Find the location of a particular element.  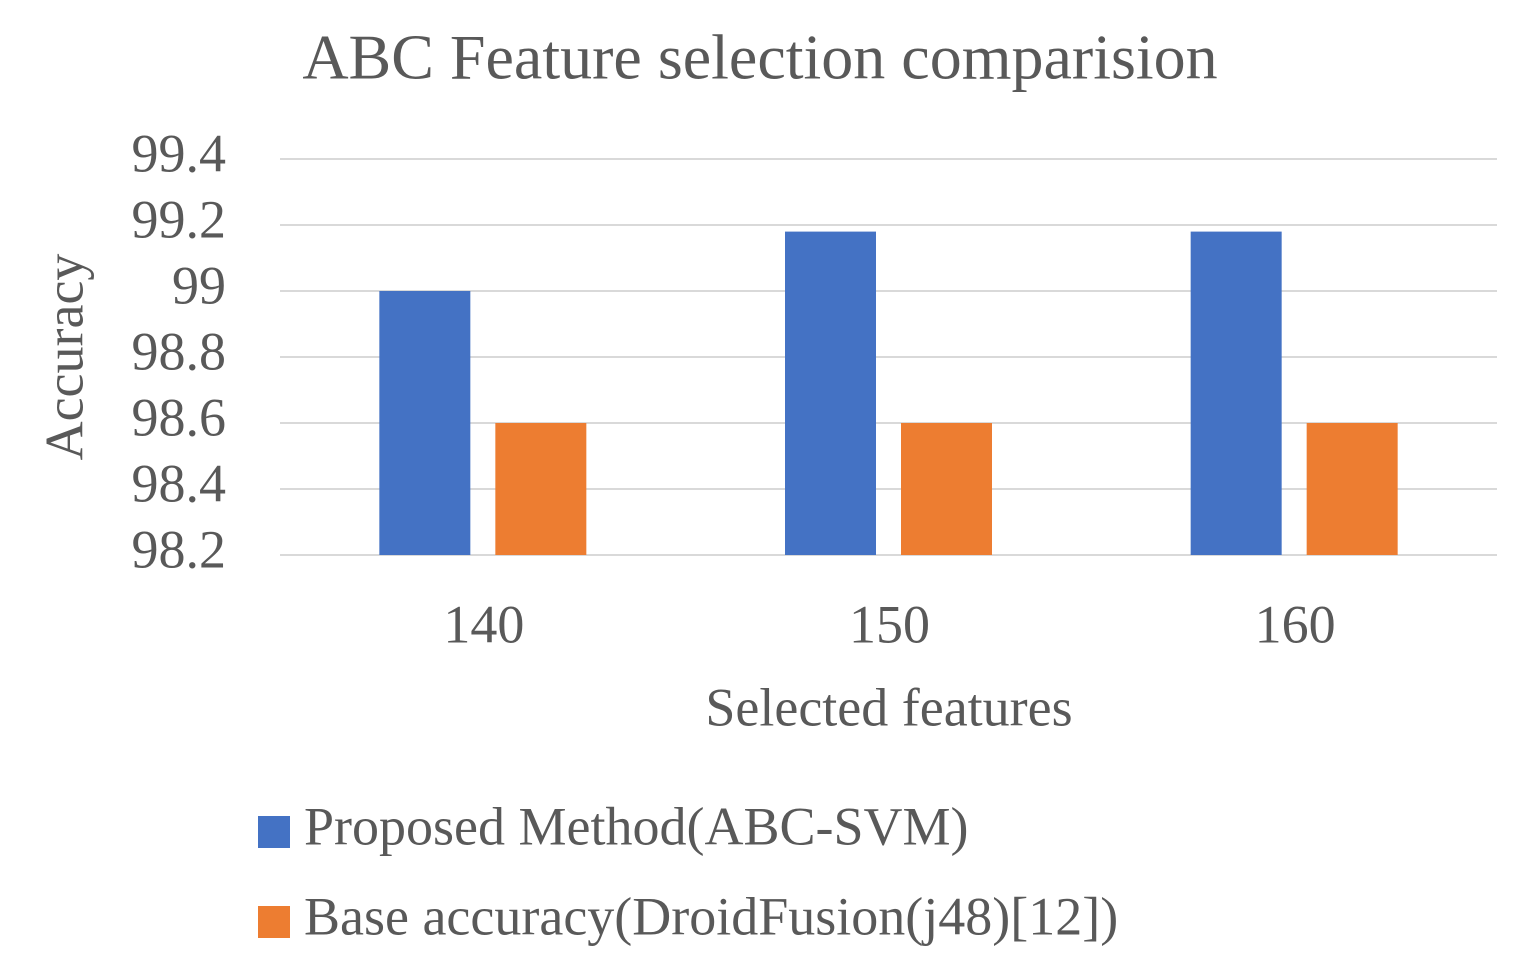

y-tick-label: 98.6 is located at coordinates (179, 417).